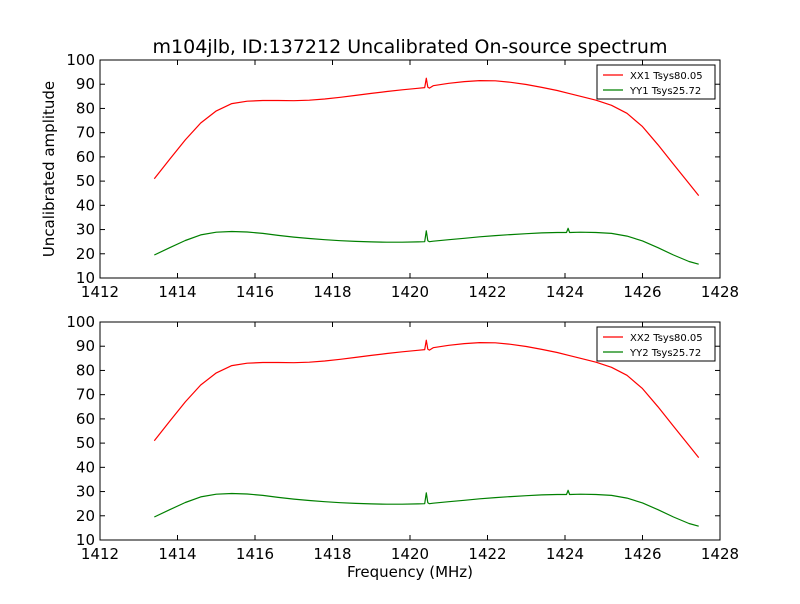 The width and height of the screenshot is (800, 604). Describe the element at coordinates (666, 338) in the screenshot. I see `legend-entry: XX2 Tsys80.05` at that location.